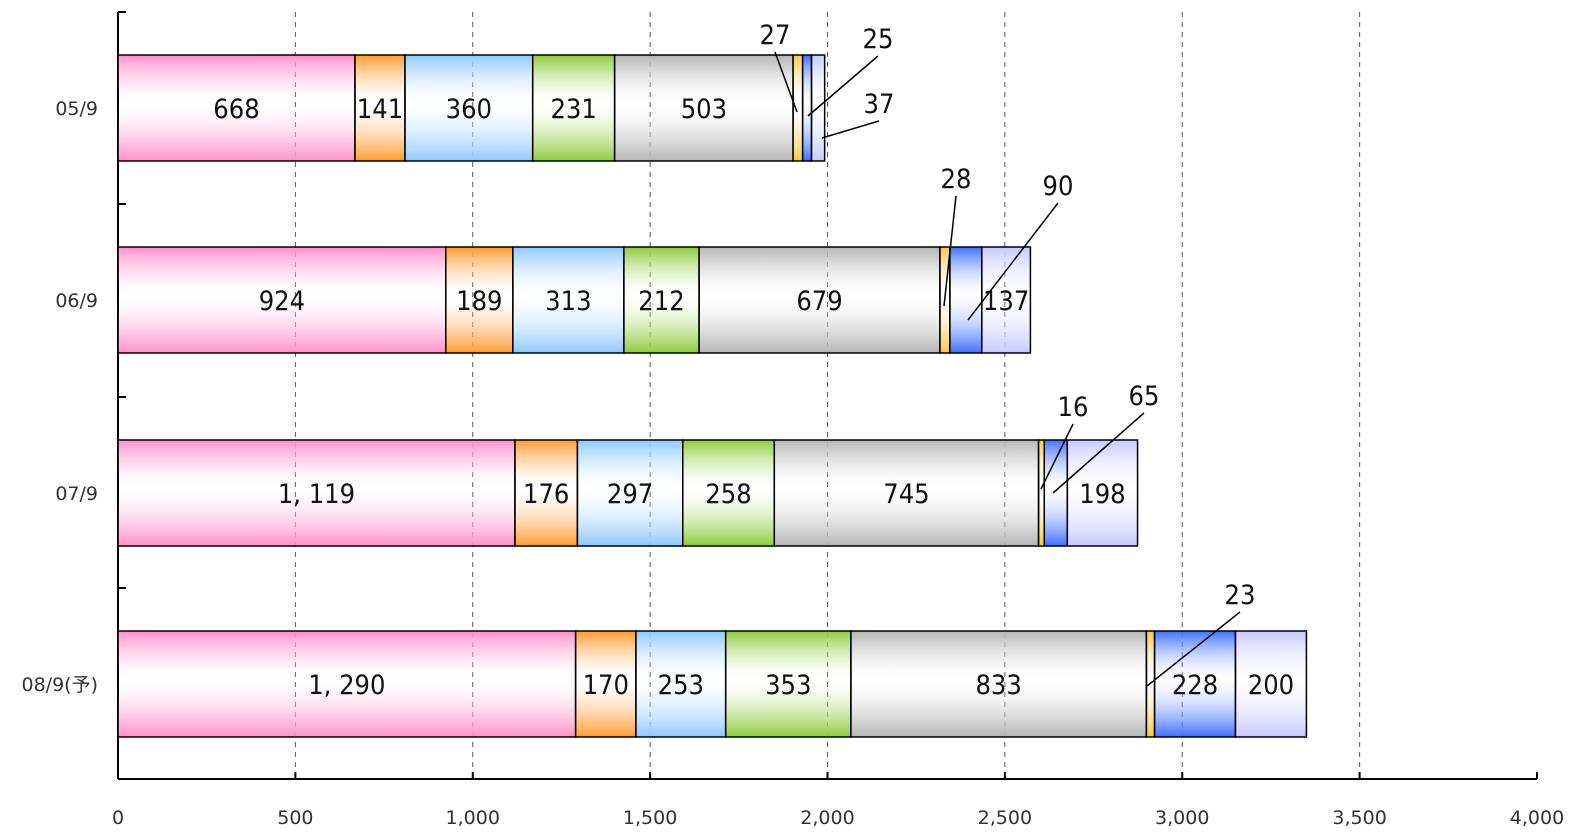  I want to click on data-label: 170, so click(606, 685).